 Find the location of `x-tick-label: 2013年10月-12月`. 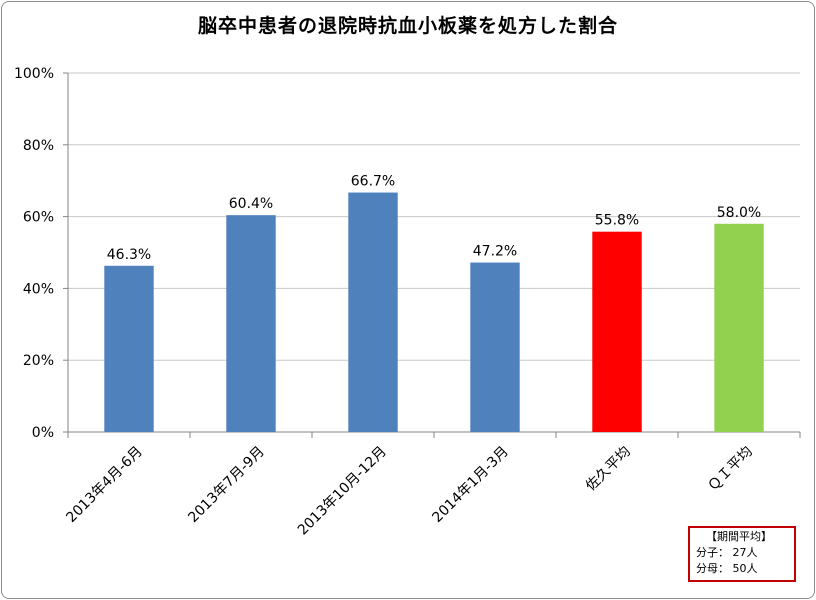

x-tick-label: 2013年10月-12月 is located at coordinates (342, 491).